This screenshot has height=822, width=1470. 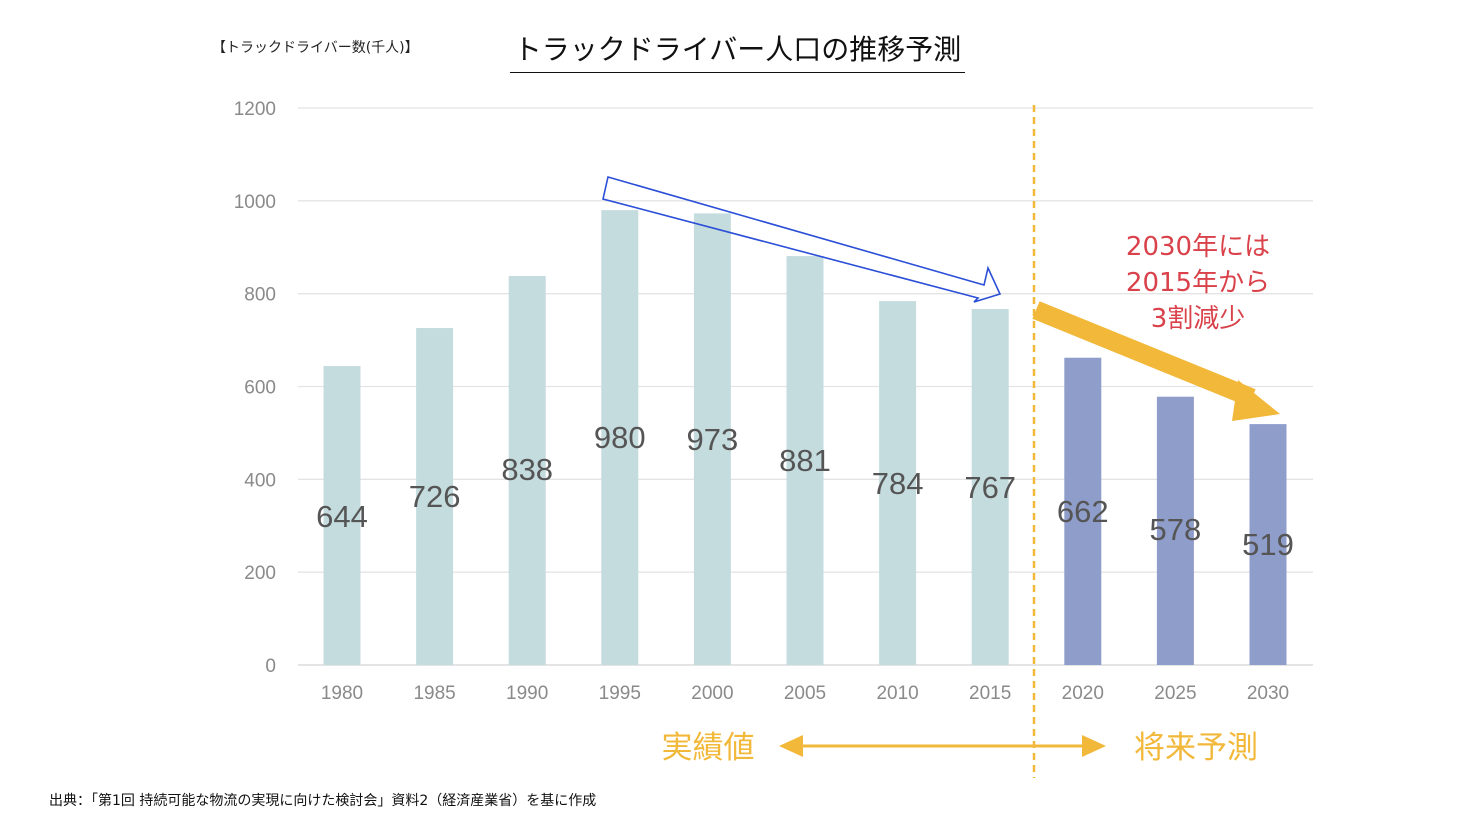 What do you see at coordinates (260, 573) in the screenshot?
I see `y-tick-label: 200` at bounding box center [260, 573].